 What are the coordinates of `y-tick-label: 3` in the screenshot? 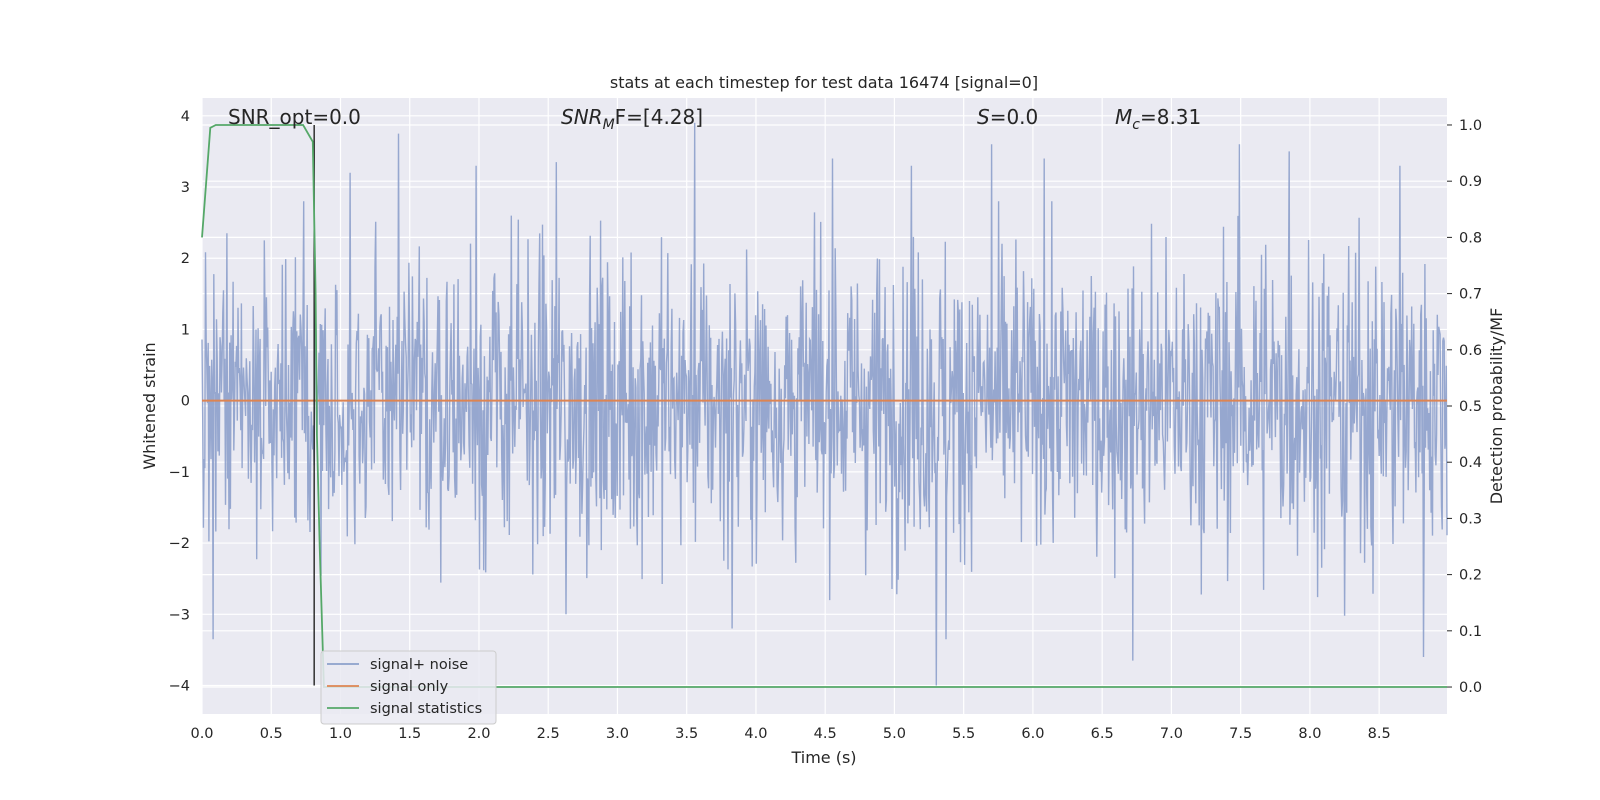 It's located at (185, 188).